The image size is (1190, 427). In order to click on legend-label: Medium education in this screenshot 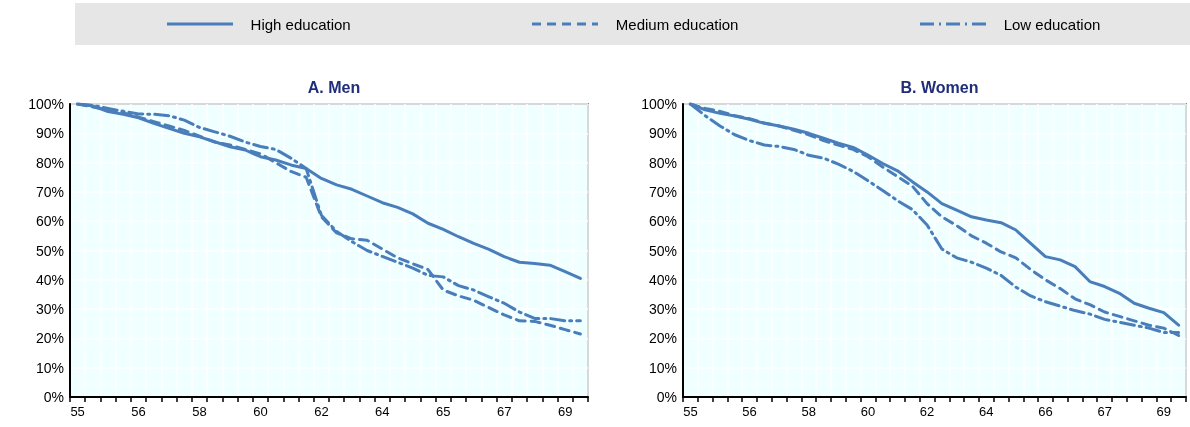, I will do `click(677, 24)`.